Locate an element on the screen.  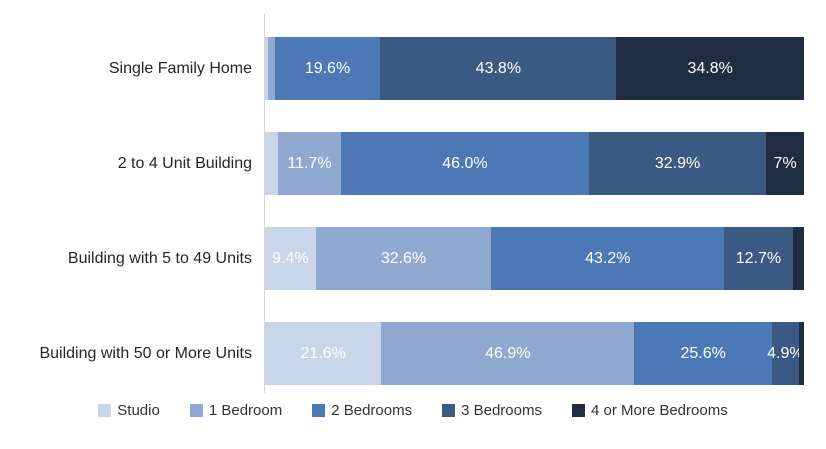
bar-segment: 43.8% is located at coordinates (498, 68).